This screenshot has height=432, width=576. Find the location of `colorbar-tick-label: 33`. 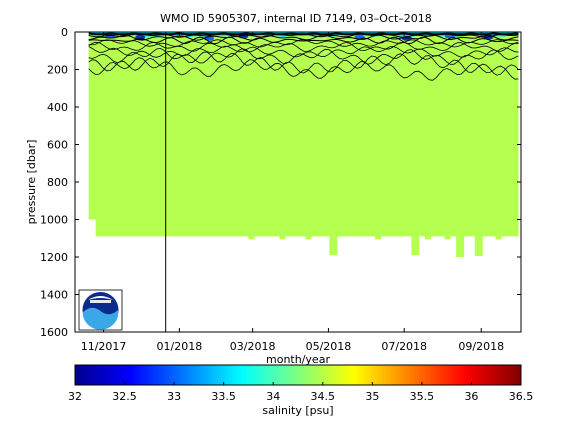

colorbar-tick-label: 33 is located at coordinates (174, 396).